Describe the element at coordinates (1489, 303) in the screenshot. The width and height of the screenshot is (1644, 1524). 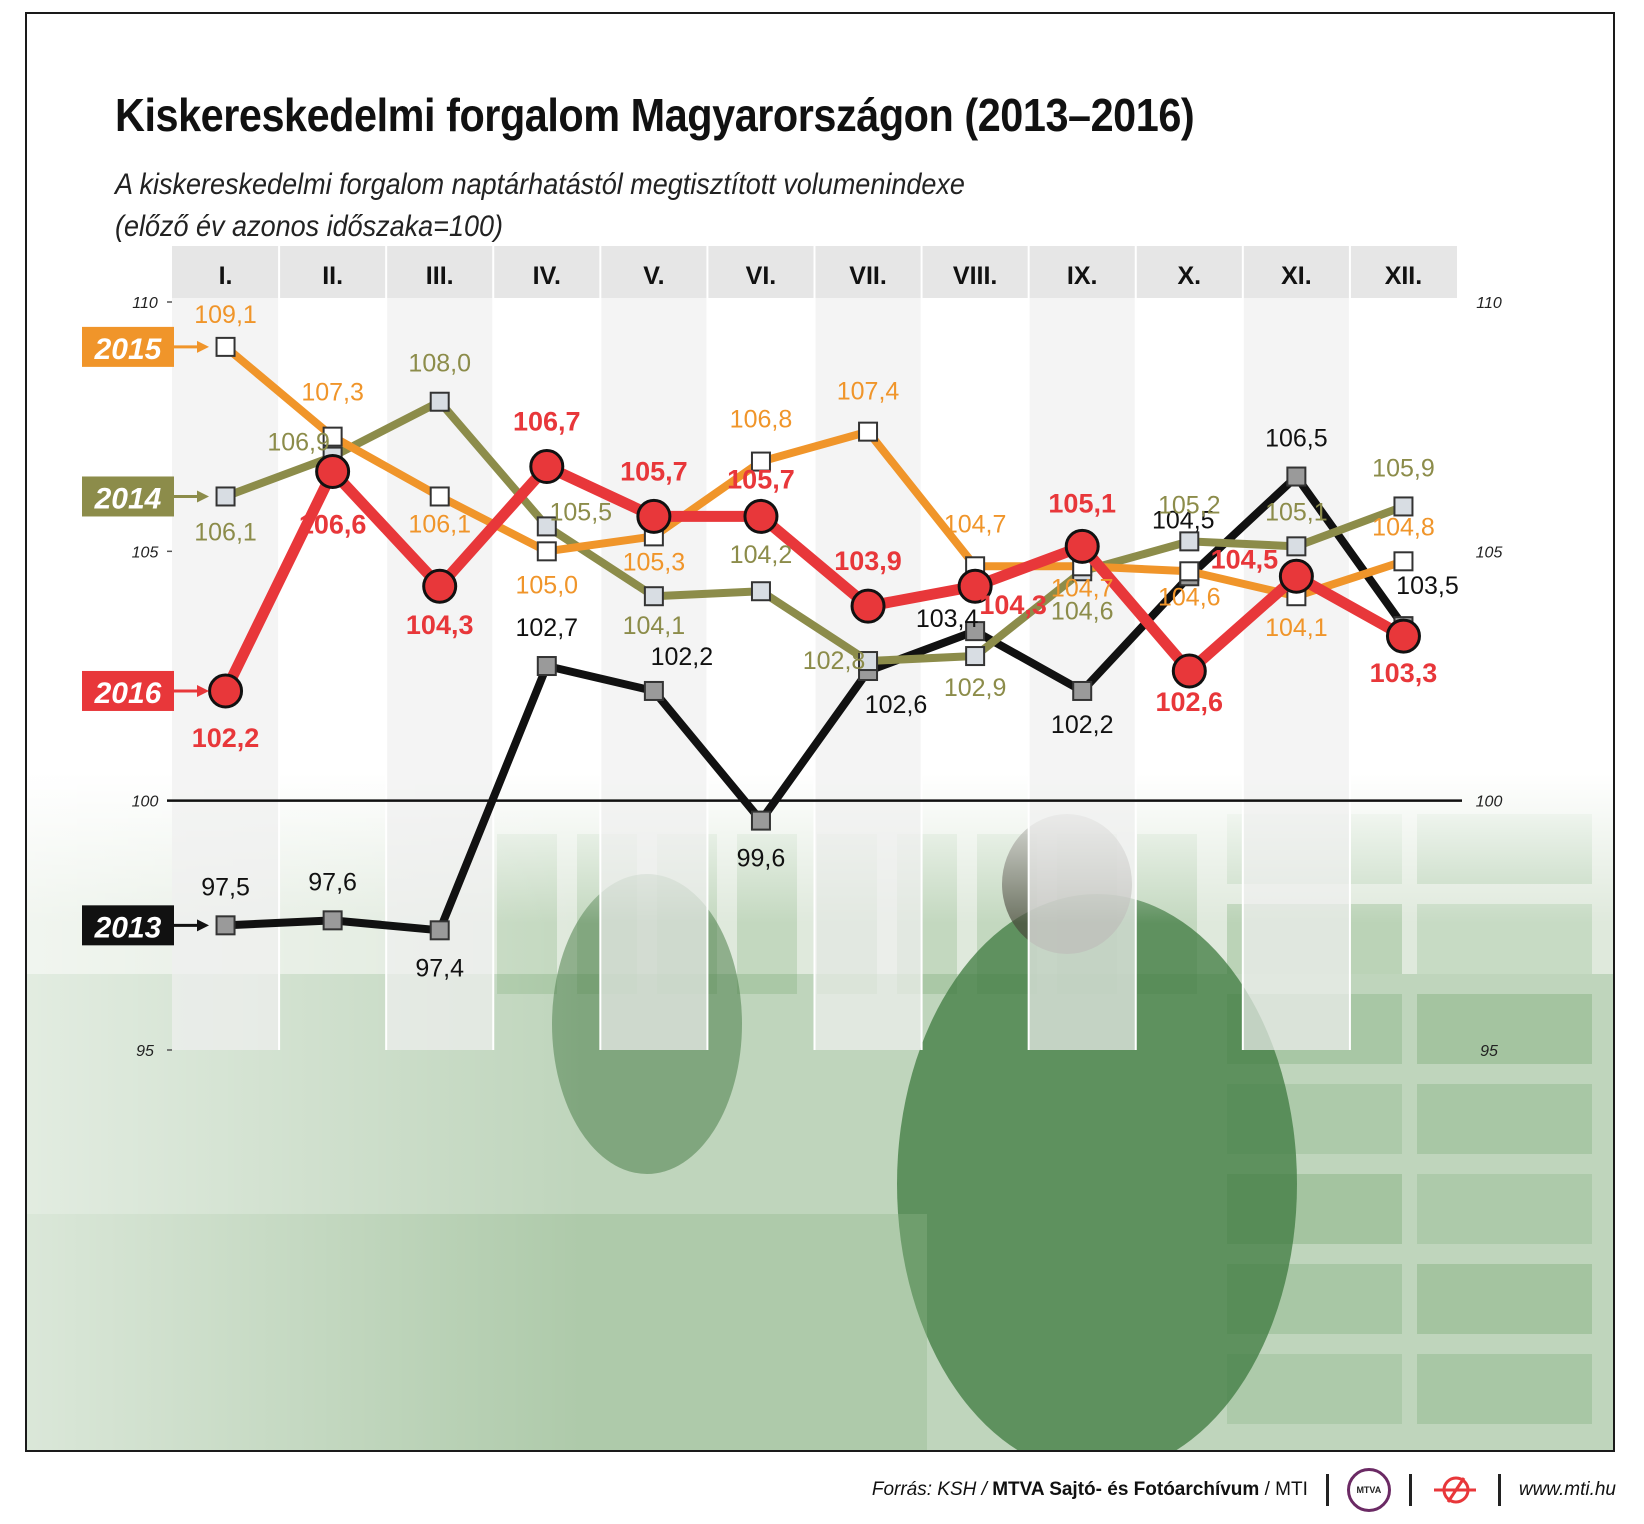
I see `y-tick-label-right: 110` at that location.